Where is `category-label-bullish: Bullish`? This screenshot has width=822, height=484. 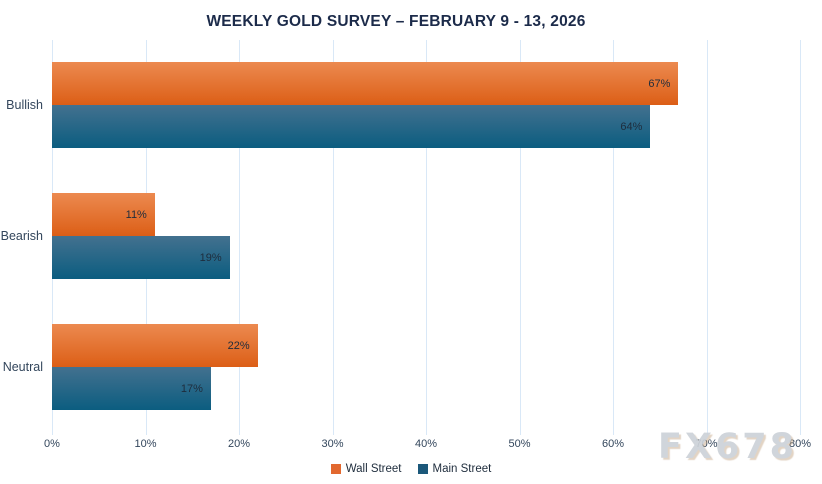 category-label-bullish: Bullish is located at coordinates (24, 105).